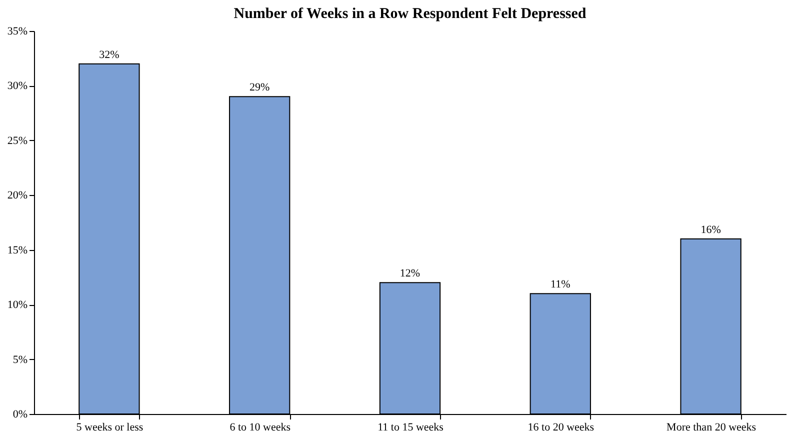 This screenshot has width=792, height=440. What do you see at coordinates (560, 284) in the screenshot?
I see `data-label: 11%` at bounding box center [560, 284].